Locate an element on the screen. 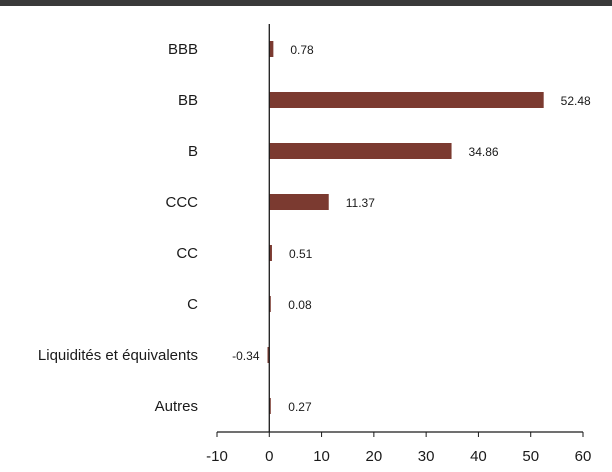 The width and height of the screenshot is (612, 472). category-label: BB is located at coordinates (188, 100).